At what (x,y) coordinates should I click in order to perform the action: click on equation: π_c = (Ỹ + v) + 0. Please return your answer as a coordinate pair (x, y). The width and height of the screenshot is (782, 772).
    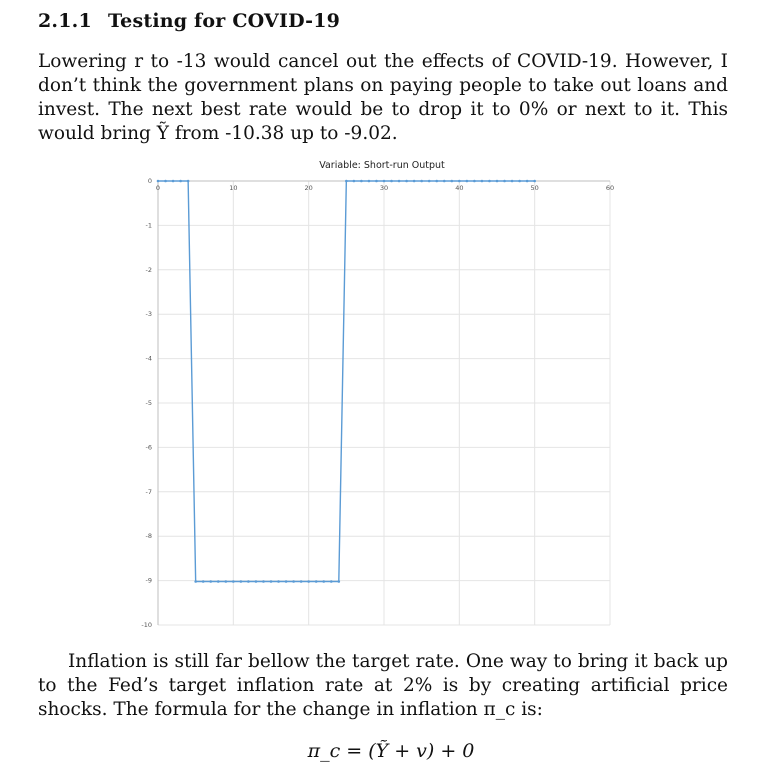
    Looking at the image, I should click on (391, 751).